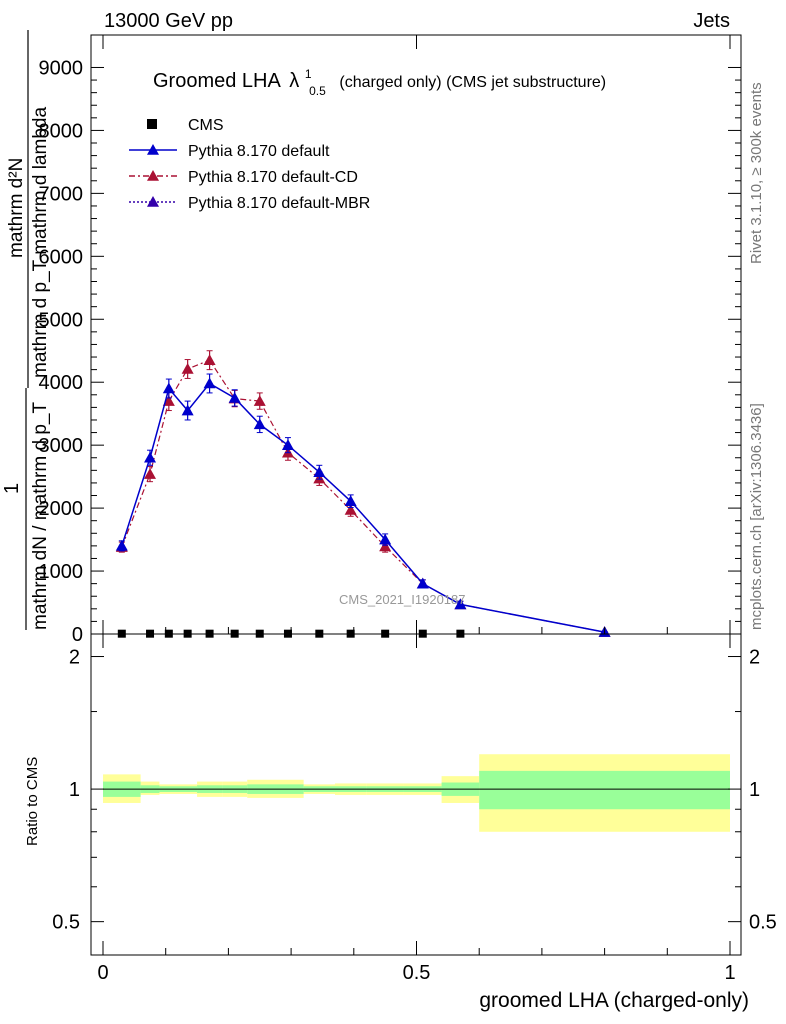 This screenshot has height=1024, width=786. Describe the element at coordinates (416, 793) in the screenshot. I see `ratio-plot-area` at that location.